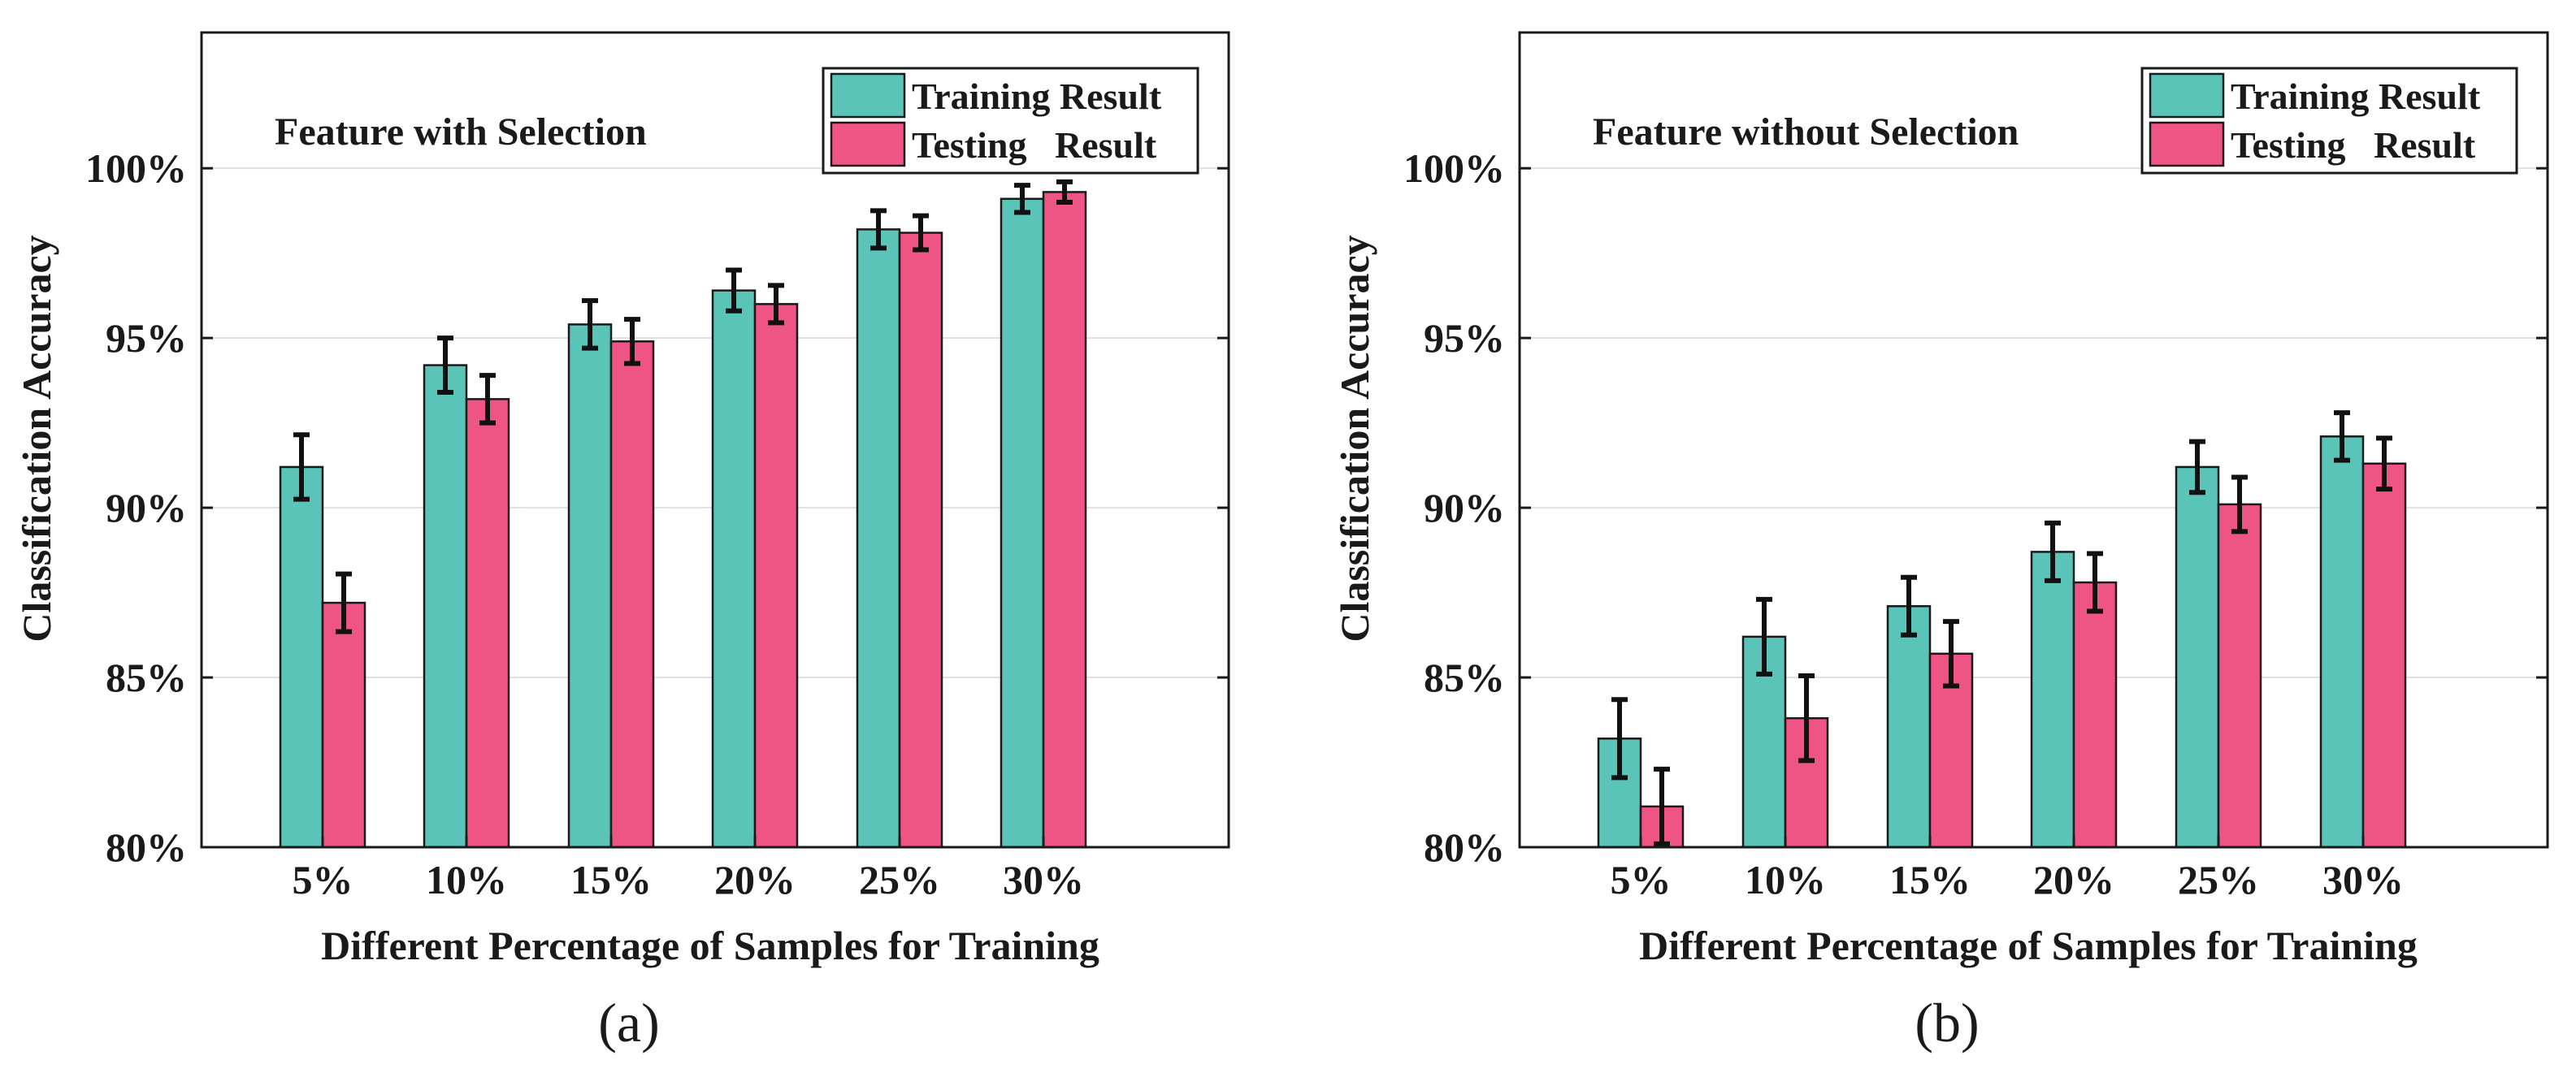 The width and height of the screenshot is (2576, 1073). What do you see at coordinates (629, 1023) in the screenshot?
I see `panel-label: (a)` at bounding box center [629, 1023].